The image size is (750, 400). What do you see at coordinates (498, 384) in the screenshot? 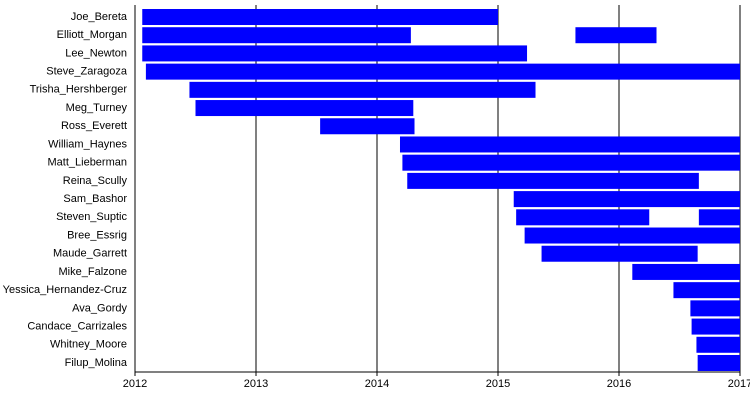
I see `x-tick-label: 2015` at bounding box center [498, 384].